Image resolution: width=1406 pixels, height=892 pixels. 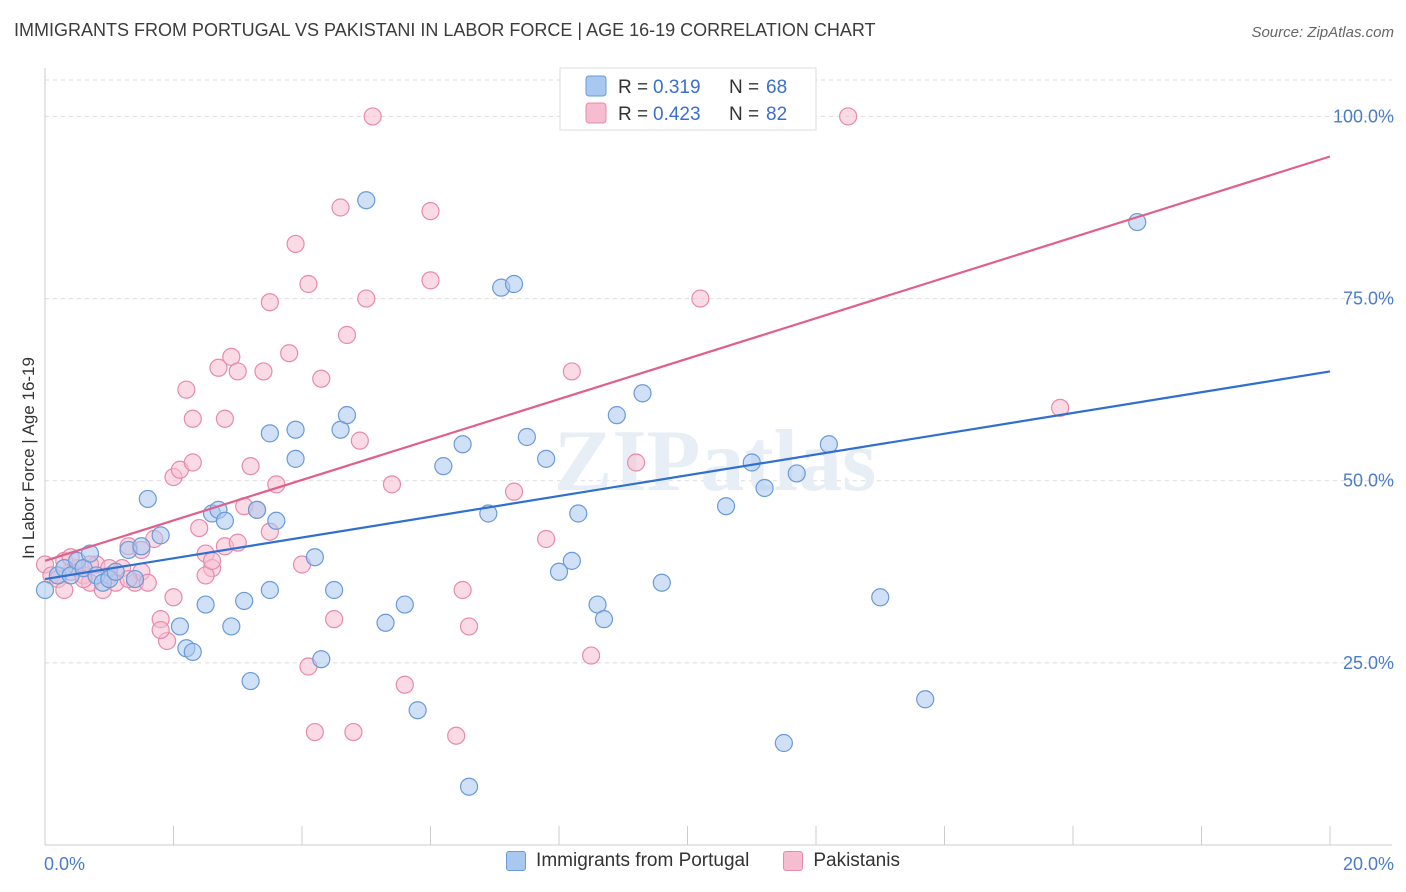 I want to click on legend-r-pink: 0.423, so click(x=677, y=114).